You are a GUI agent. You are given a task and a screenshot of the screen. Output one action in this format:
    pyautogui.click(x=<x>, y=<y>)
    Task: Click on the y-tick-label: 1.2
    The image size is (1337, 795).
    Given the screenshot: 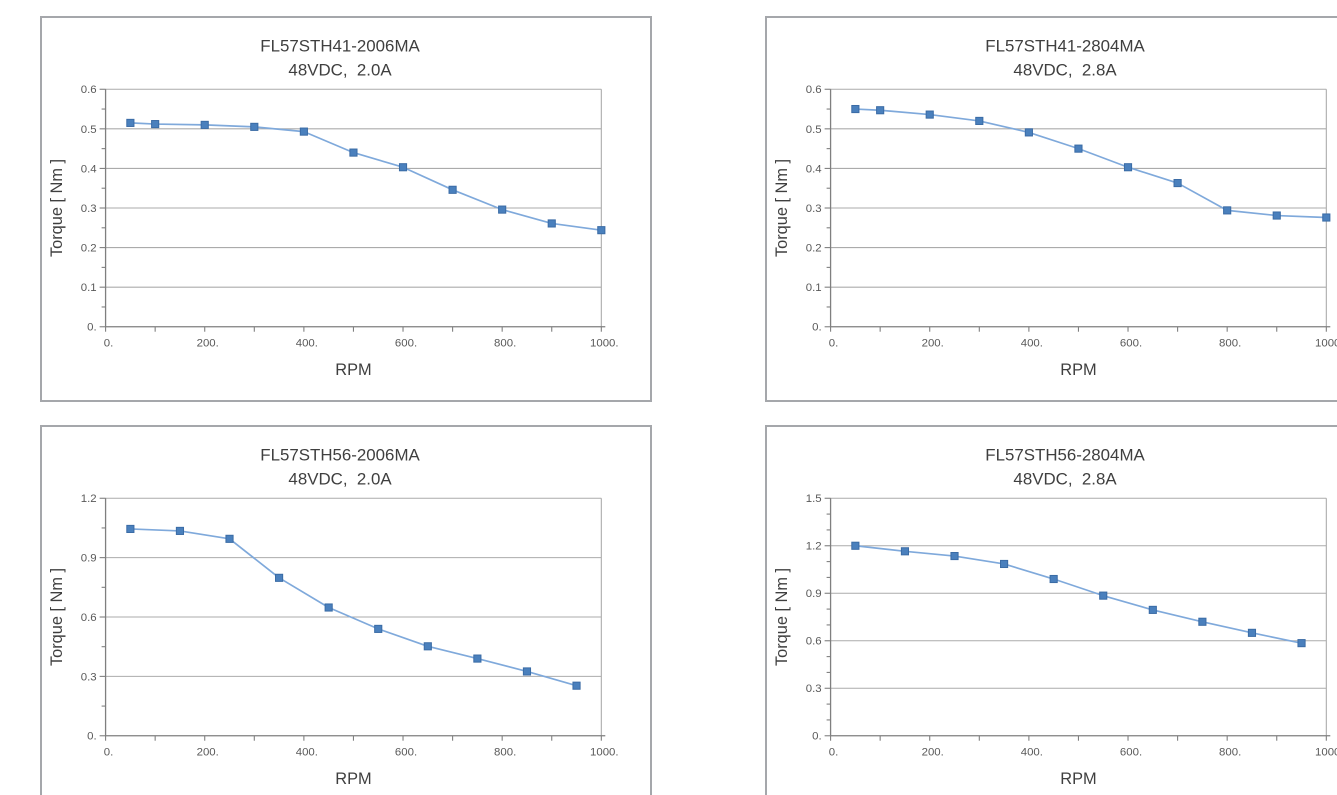 What is the action you would take?
    pyautogui.click(x=814, y=547)
    